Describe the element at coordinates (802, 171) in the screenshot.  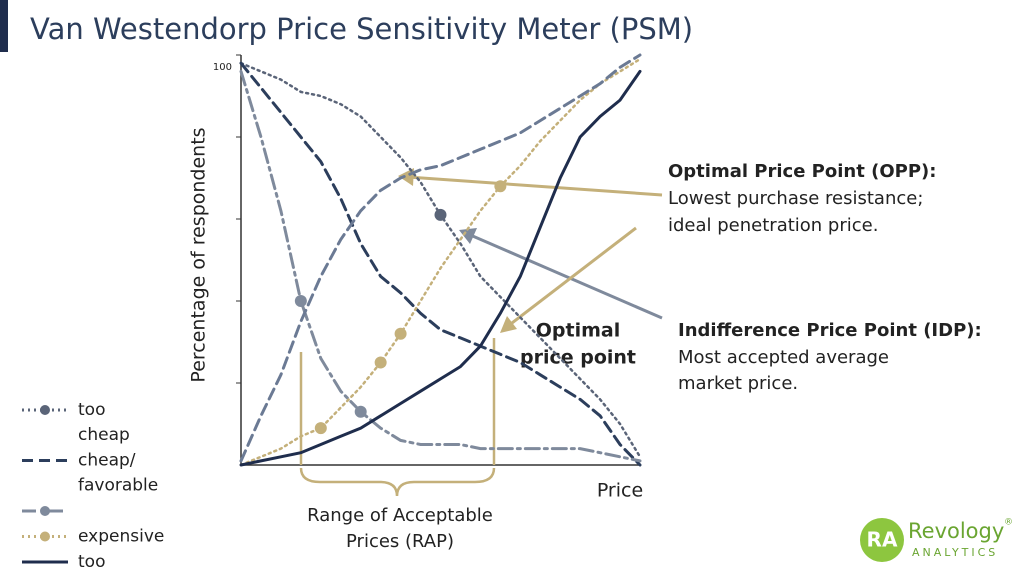
I see `annotation: Optimal Price Point (OPP):` at that location.